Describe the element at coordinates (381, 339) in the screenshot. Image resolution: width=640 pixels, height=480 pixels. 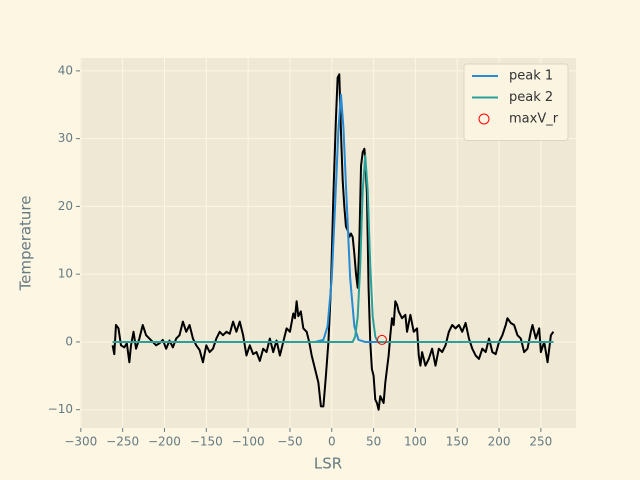
I see `scatter-point` at that location.